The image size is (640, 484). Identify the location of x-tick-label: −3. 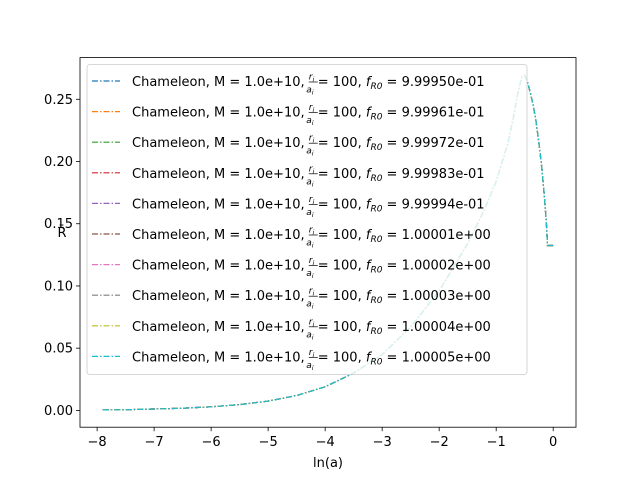
(382, 442).